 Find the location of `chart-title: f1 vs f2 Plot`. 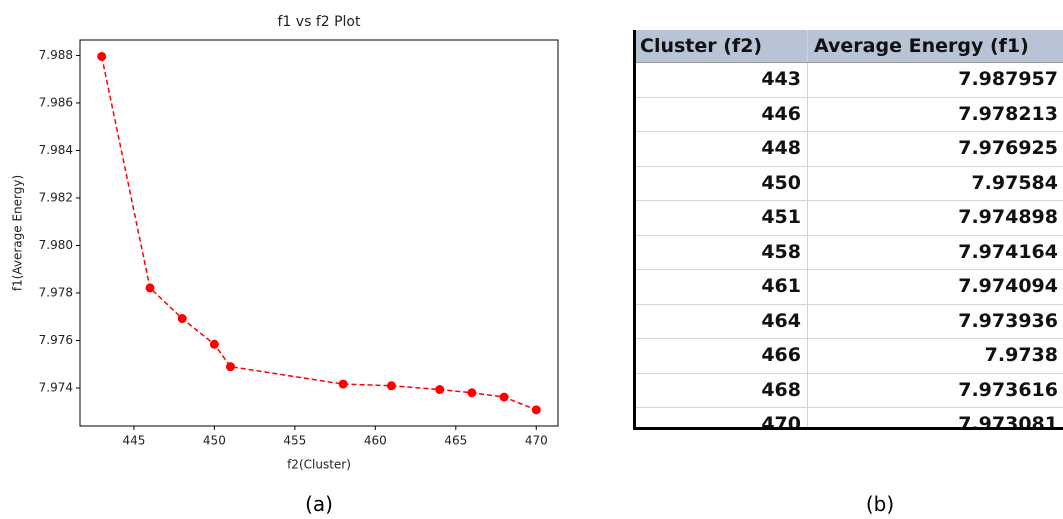

chart-title: f1 vs f2 Plot is located at coordinates (319, 22).